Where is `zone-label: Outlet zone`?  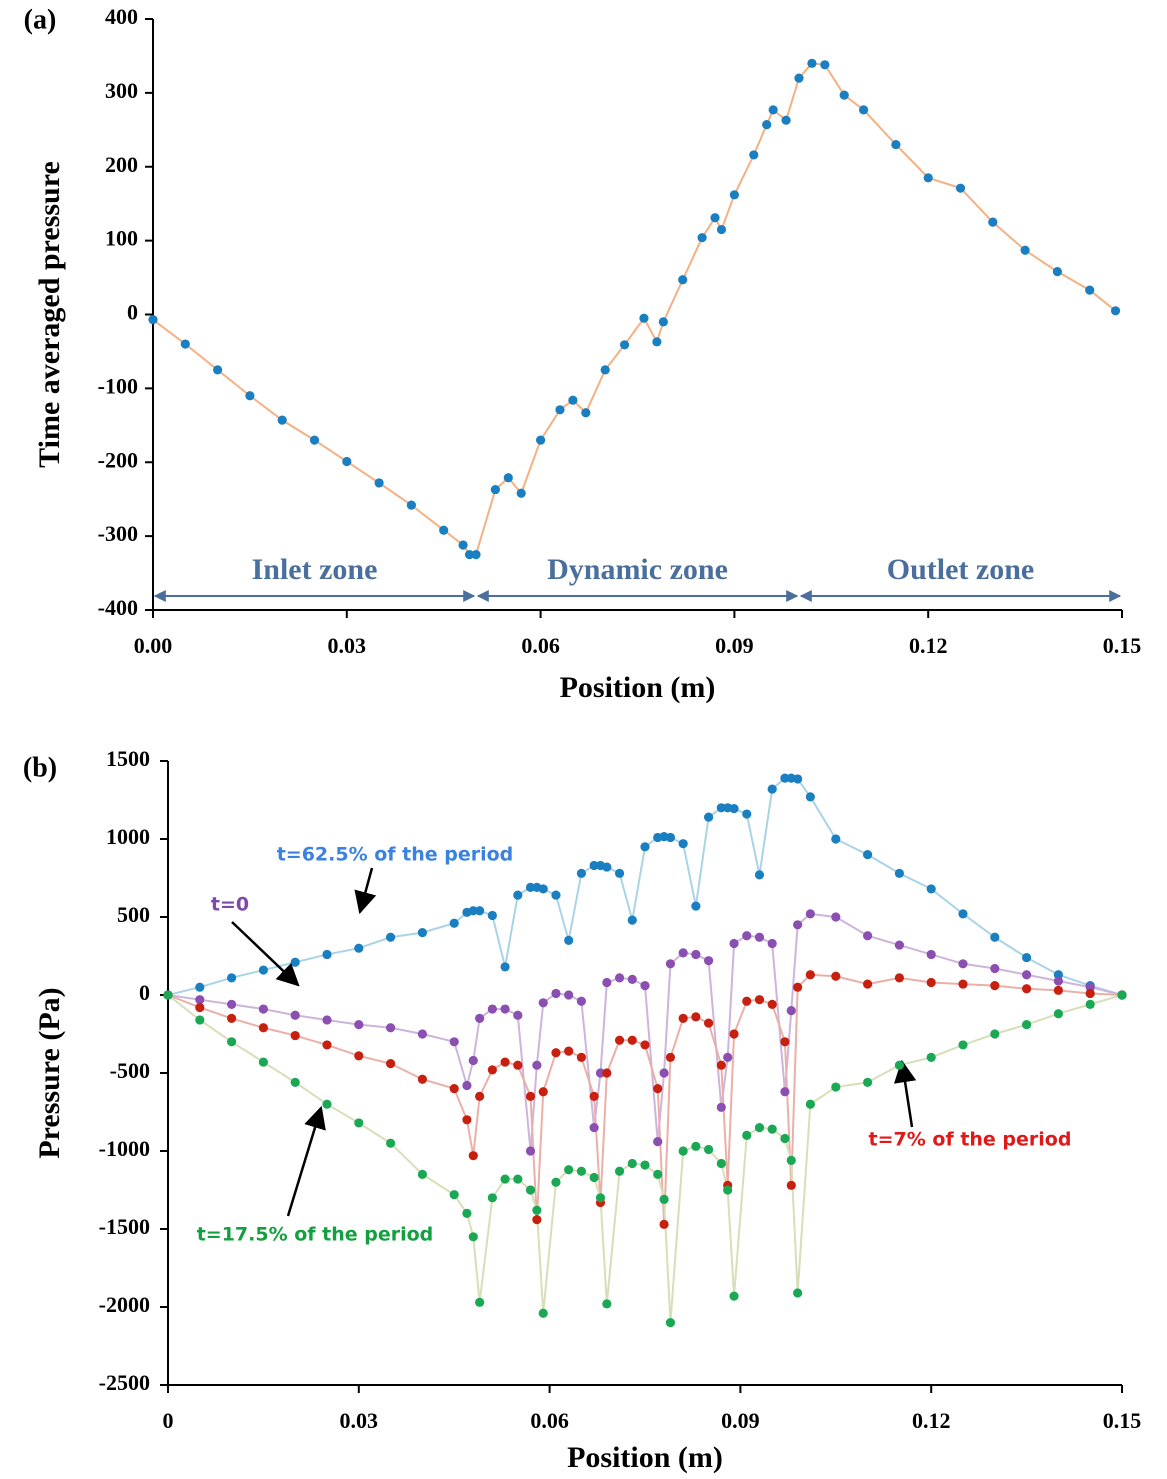
zone-label: Outlet zone is located at coordinates (960, 569).